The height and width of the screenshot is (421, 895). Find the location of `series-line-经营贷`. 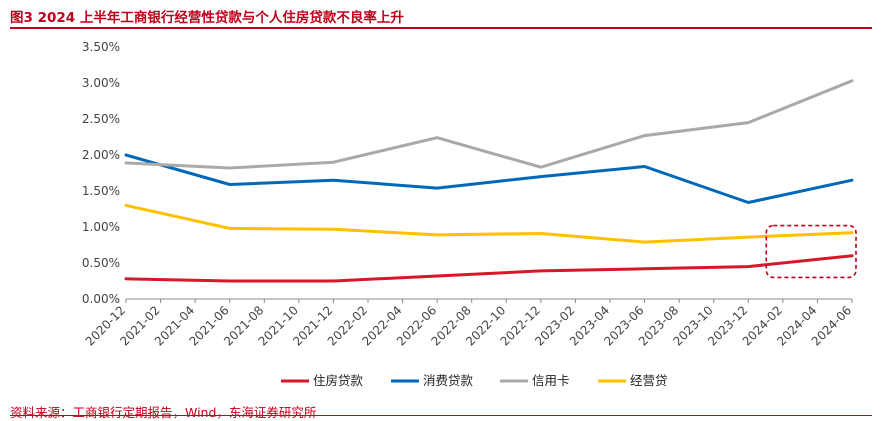

series-line-经营贷 is located at coordinates (489, 223).